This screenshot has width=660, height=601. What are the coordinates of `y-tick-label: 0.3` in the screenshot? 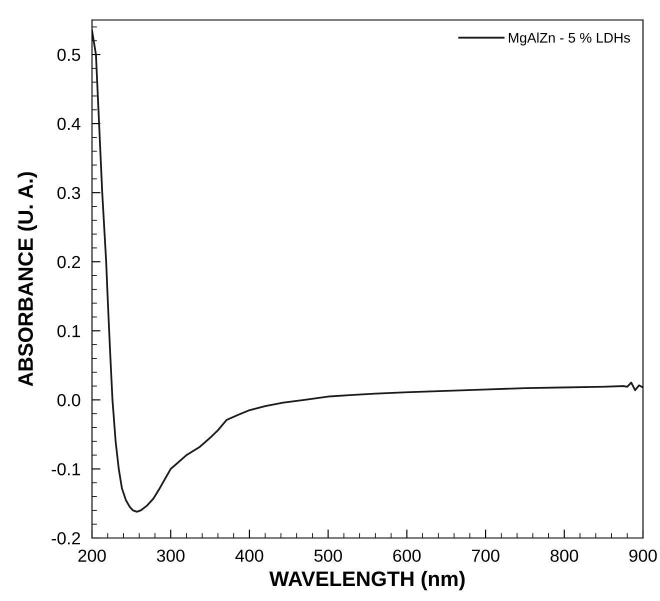 It's located at (68, 193).